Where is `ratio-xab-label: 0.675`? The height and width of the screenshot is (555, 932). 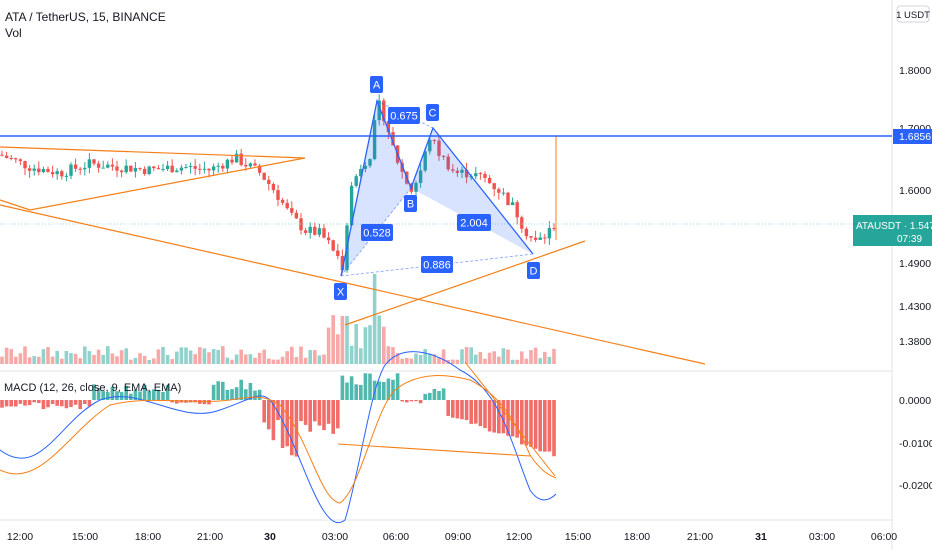
ratio-xab-label: 0.675 is located at coordinates (404, 115).